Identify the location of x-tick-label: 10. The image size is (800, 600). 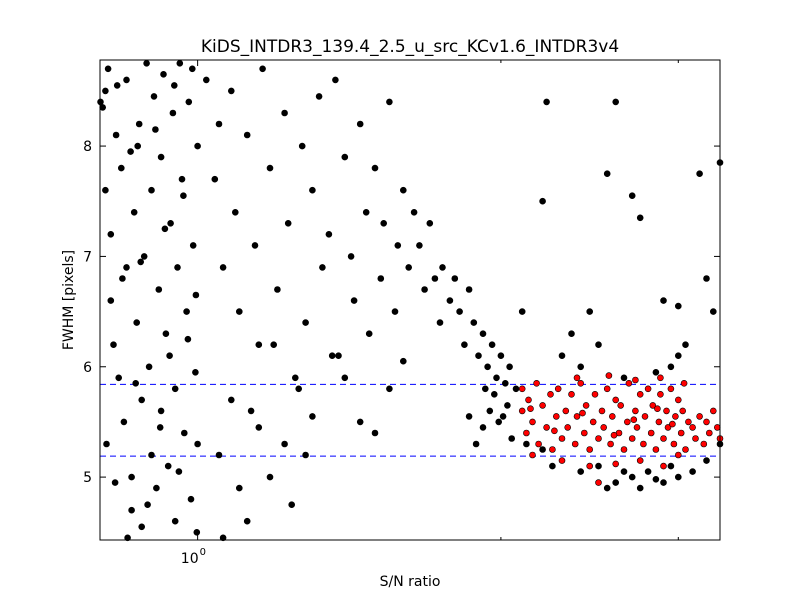
(190, 559).